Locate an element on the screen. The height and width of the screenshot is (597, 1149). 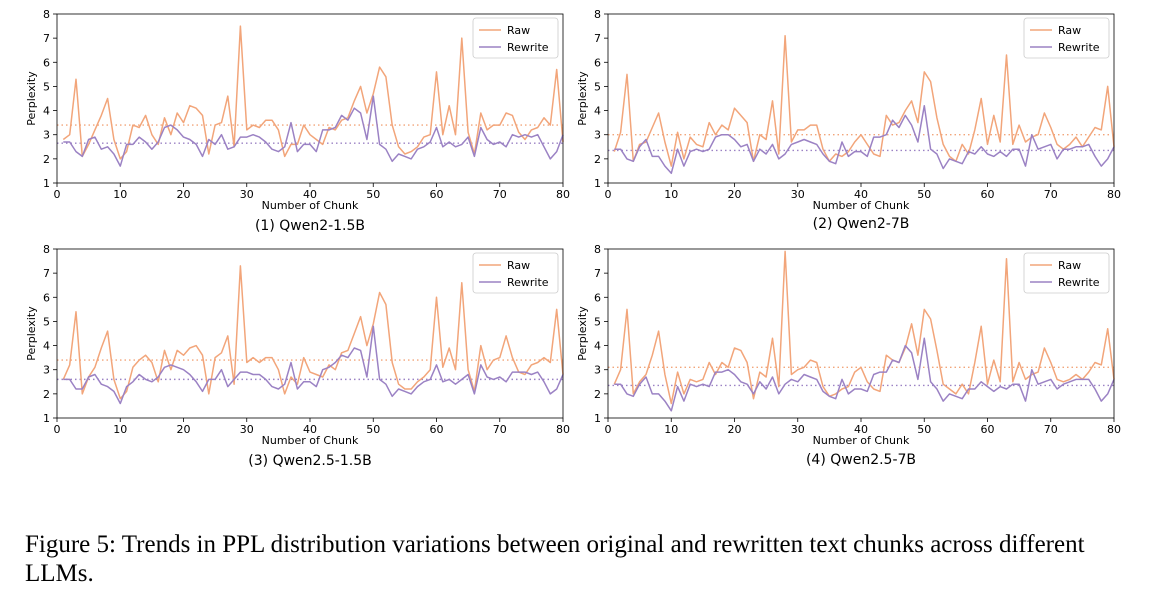
subcaption: (1) Qwen2-1.5B is located at coordinates (310, 226).